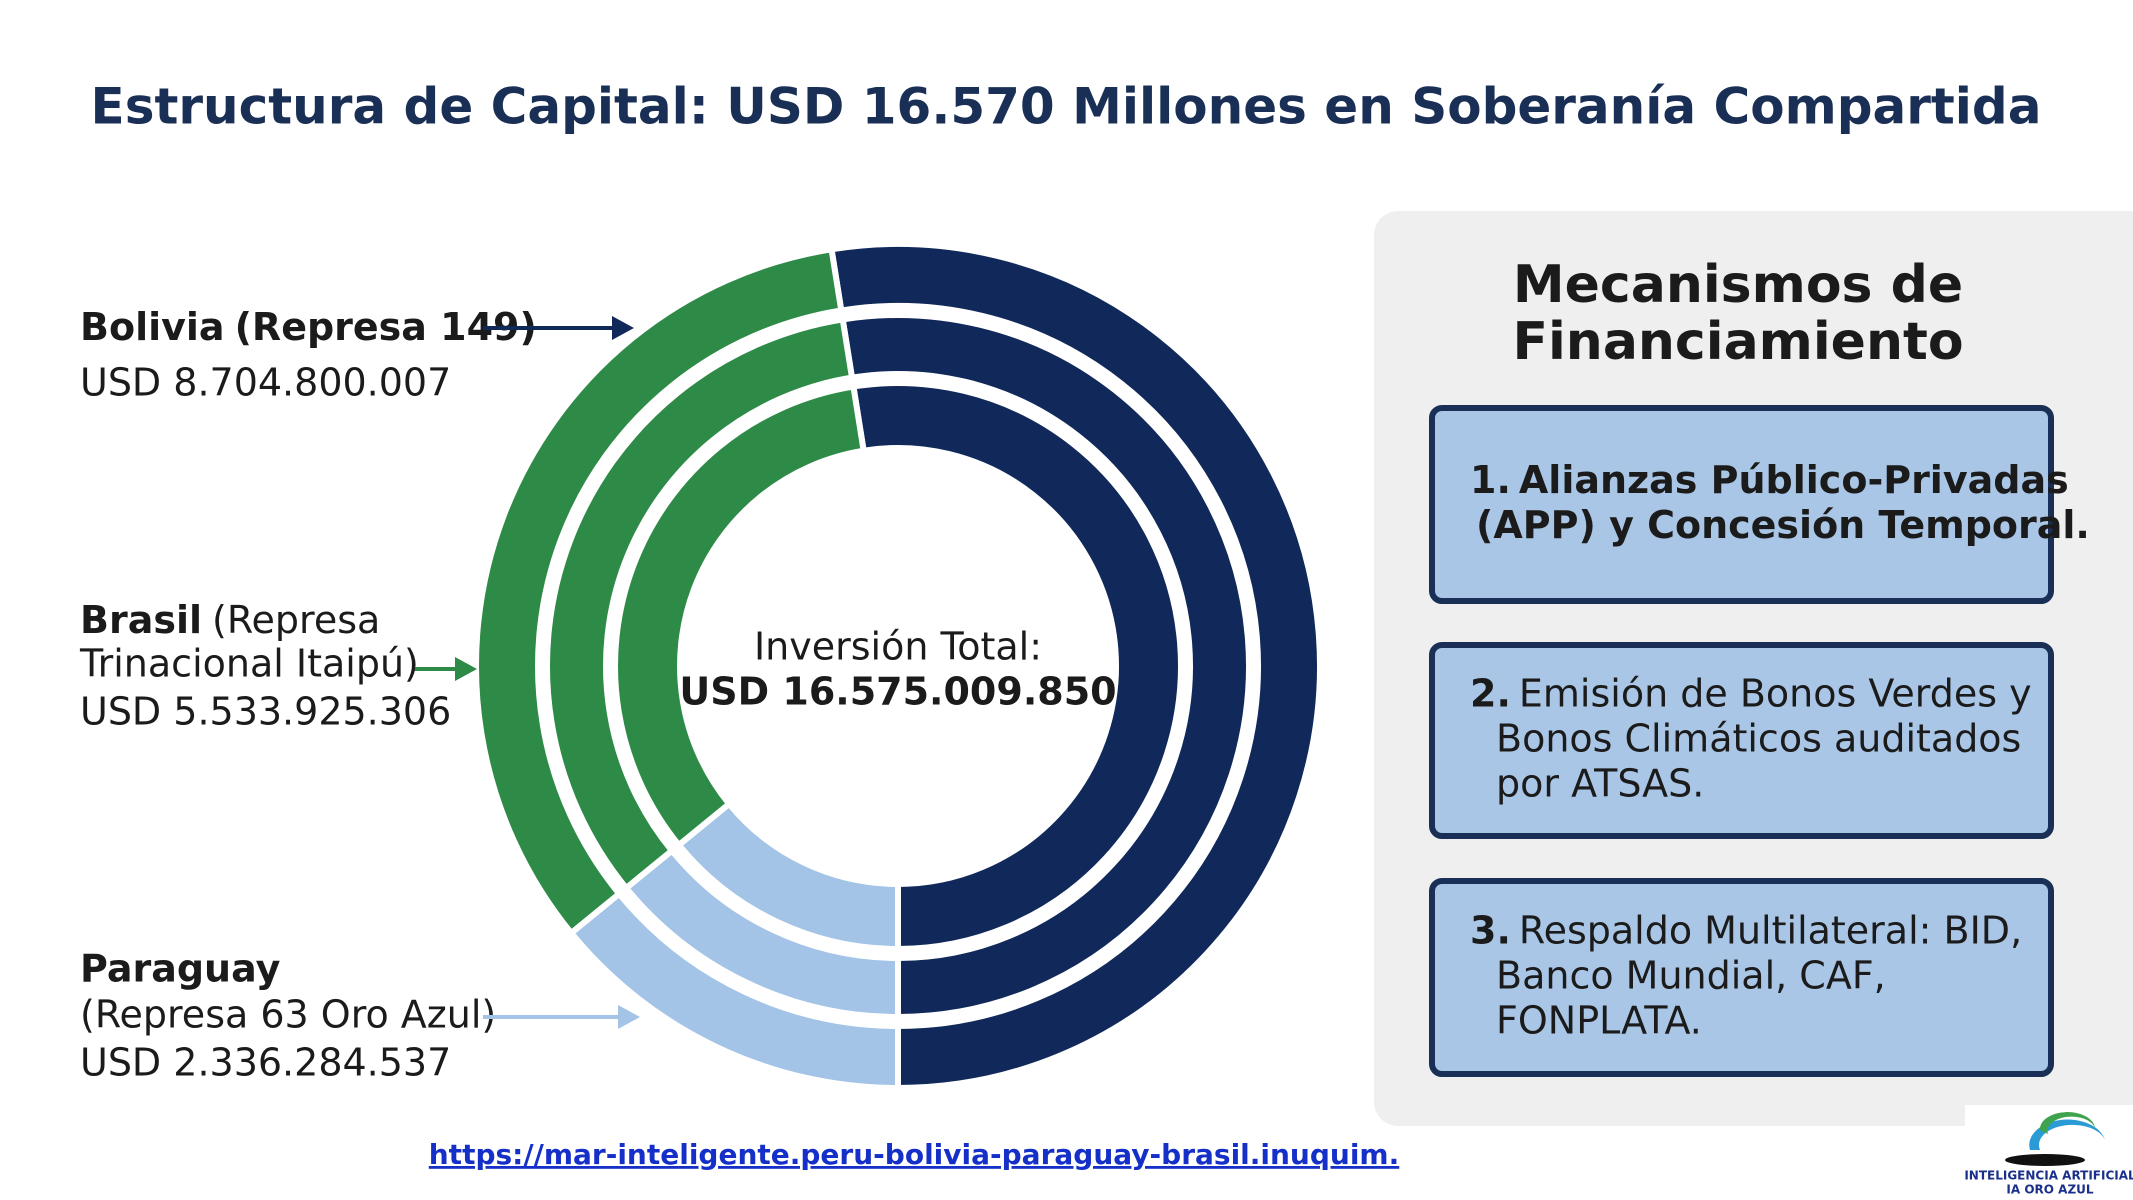 This screenshot has height=1200, width=2133. I want to click on item-text: 3. Respaldo Multilateral: BID,, so click(1746, 930).